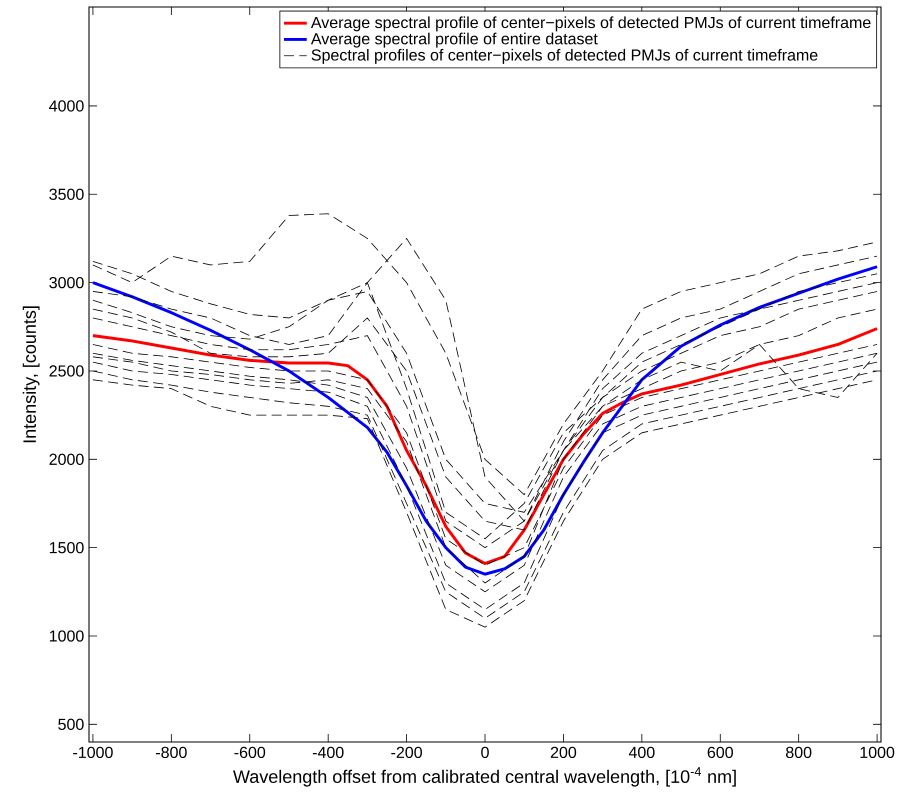 Image resolution: width=909 pixels, height=800 pixels. What do you see at coordinates (799, 752) in the screenshot?
I see `x-tick-label: 800` at bounding box center [799, 752].